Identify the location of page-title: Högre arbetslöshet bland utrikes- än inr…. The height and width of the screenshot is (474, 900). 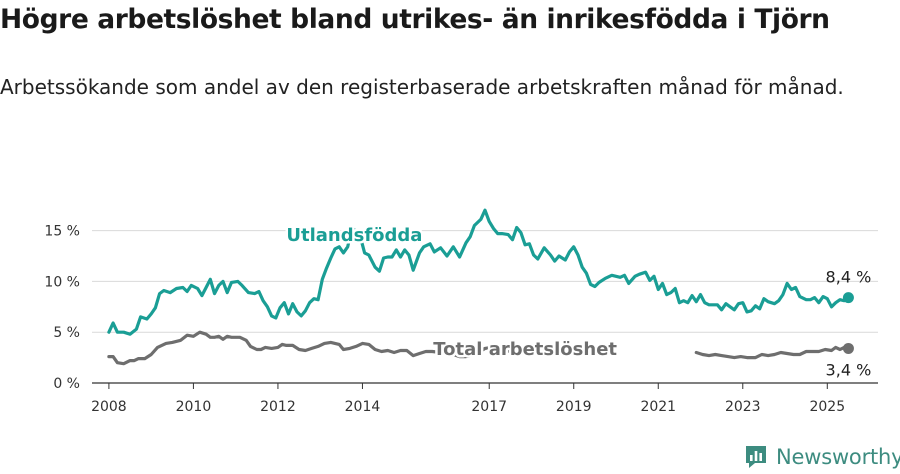
(415, 19).